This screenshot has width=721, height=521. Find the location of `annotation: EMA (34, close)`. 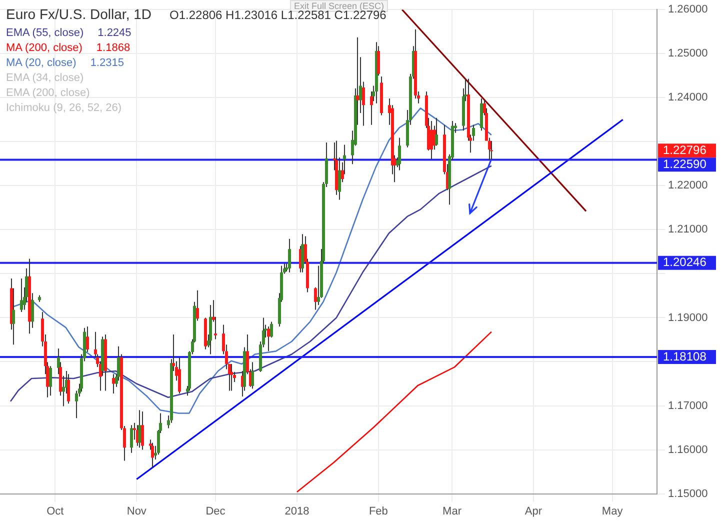

annotation: EMA (34, close) is located at coordinates (45, 78).